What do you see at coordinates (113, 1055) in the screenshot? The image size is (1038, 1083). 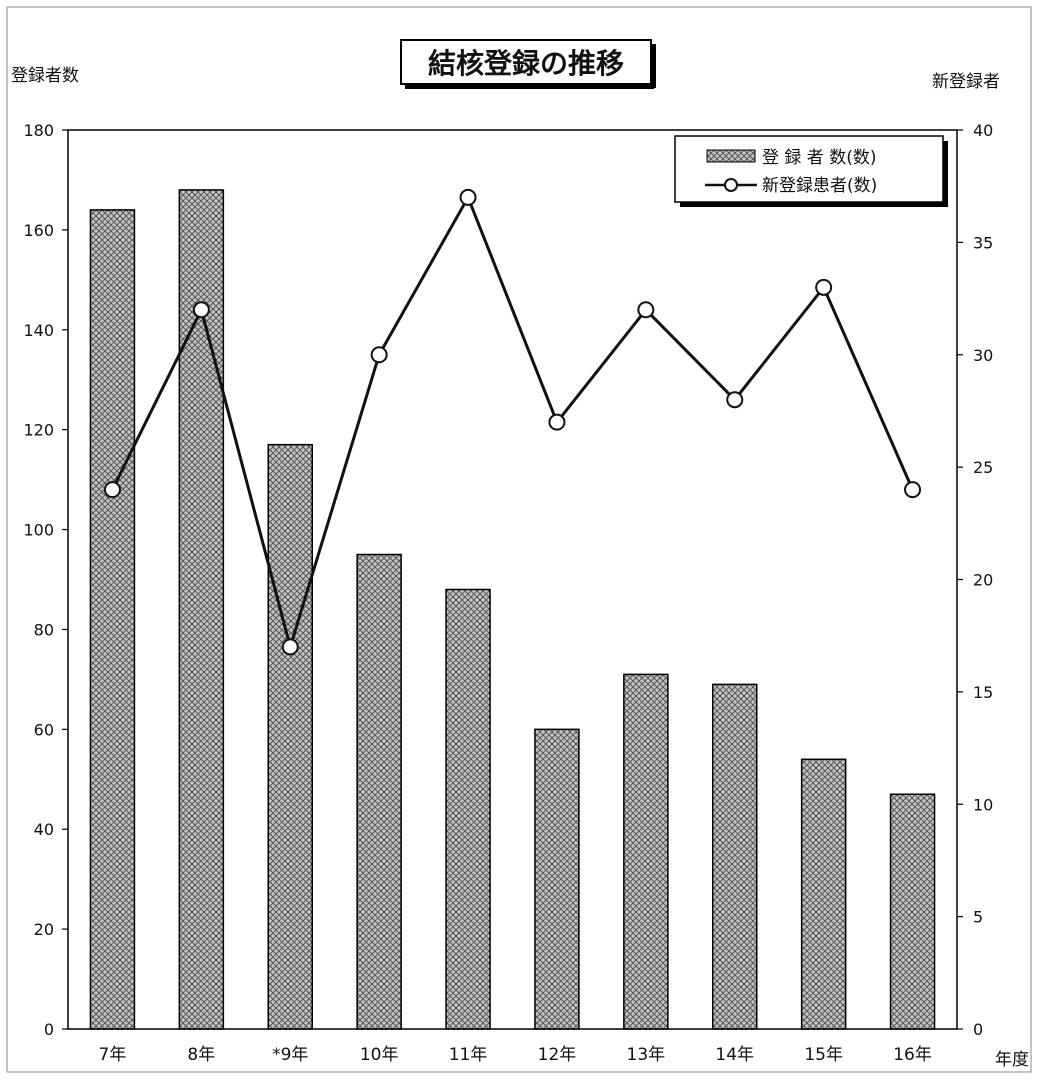 I see `x-tick-label: 7年` at bounding box center [113, 1055].